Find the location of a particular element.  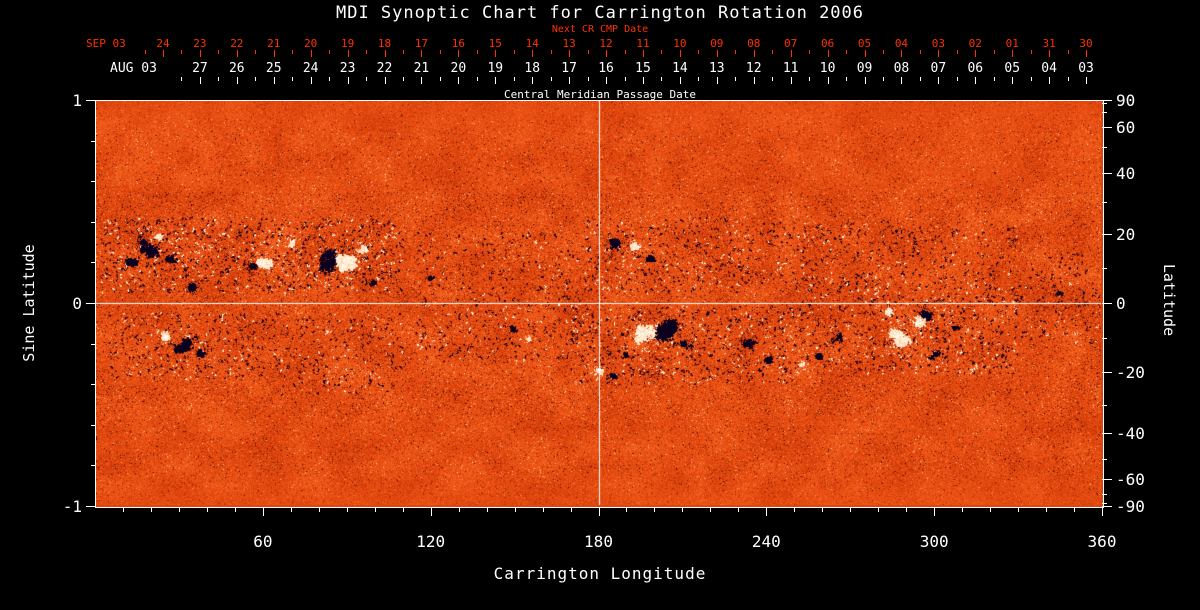

date-tick-label: 27 is located at coordinates (200, 68).